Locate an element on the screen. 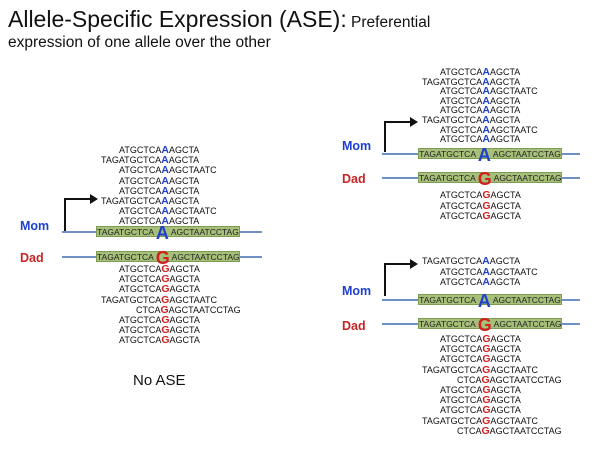 The image size is (600, 450). title-line2: expression of one allele over the other is located at coordinates (139, 42).